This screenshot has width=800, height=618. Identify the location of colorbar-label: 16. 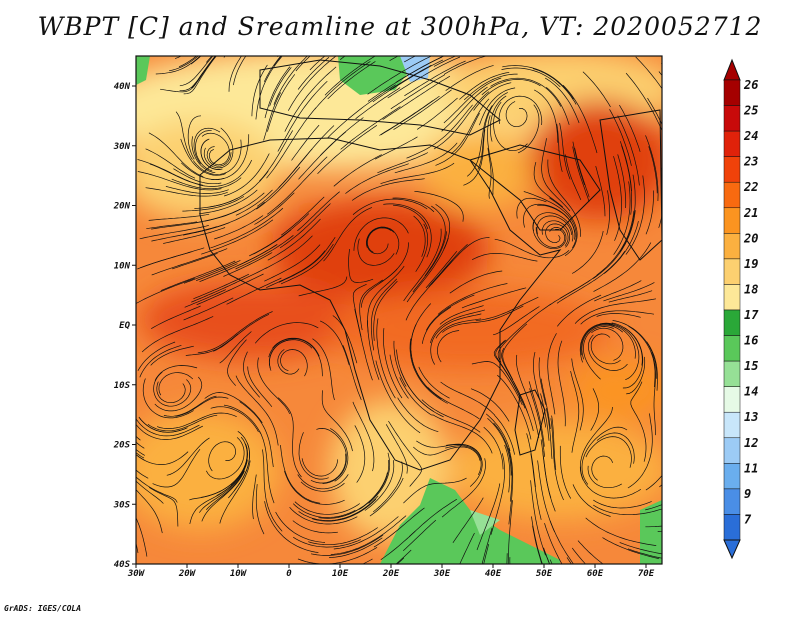
(751, 341).